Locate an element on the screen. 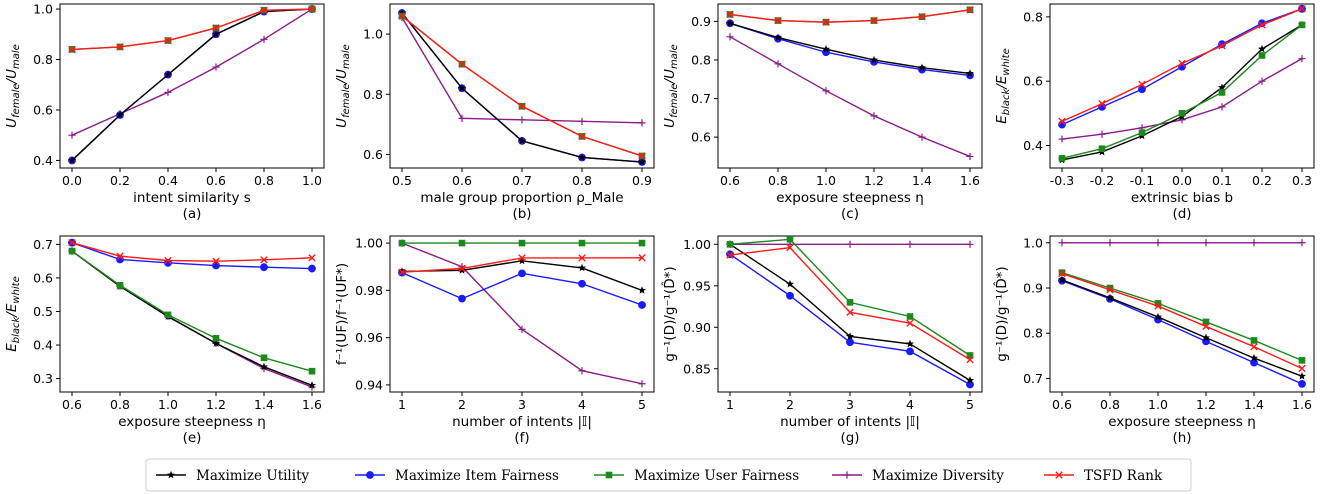  legend-item-maximize-utility: Maximize Utility is located at coordinates (232, 476).